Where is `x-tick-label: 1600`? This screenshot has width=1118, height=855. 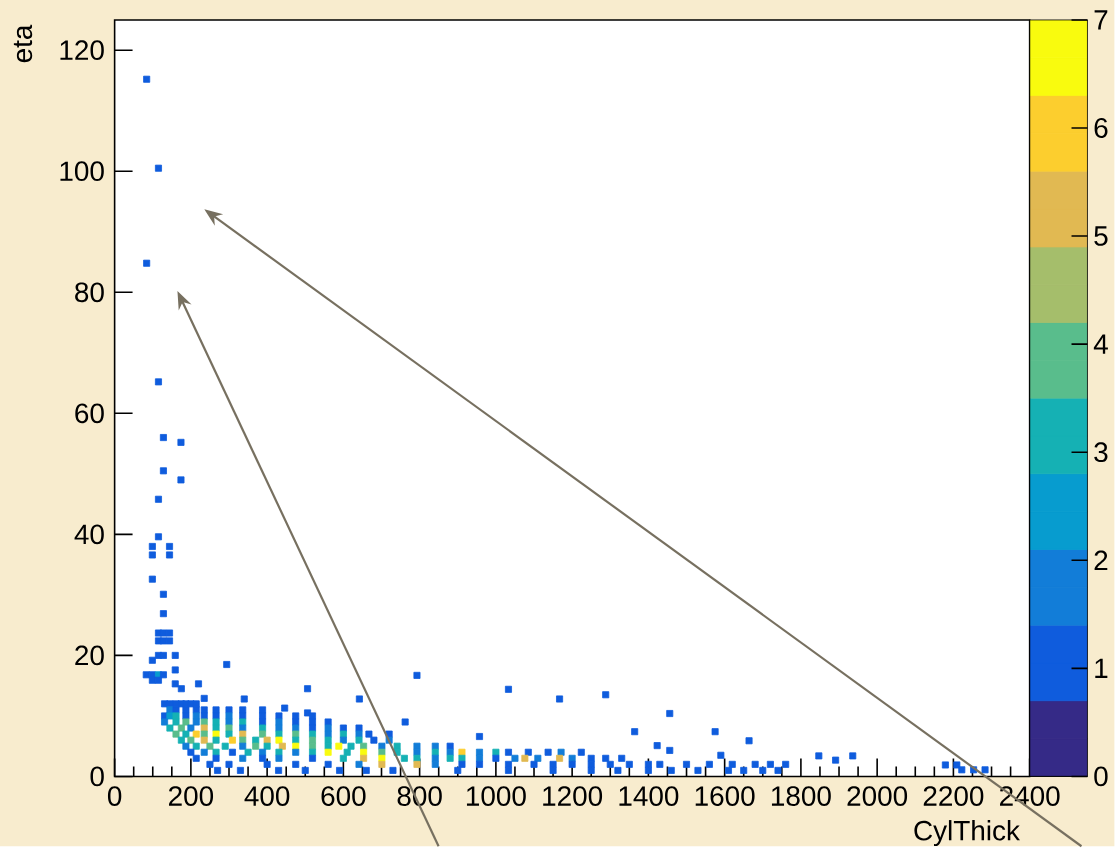 x-tick-label: 1600 is located at coordinates (725, 795).